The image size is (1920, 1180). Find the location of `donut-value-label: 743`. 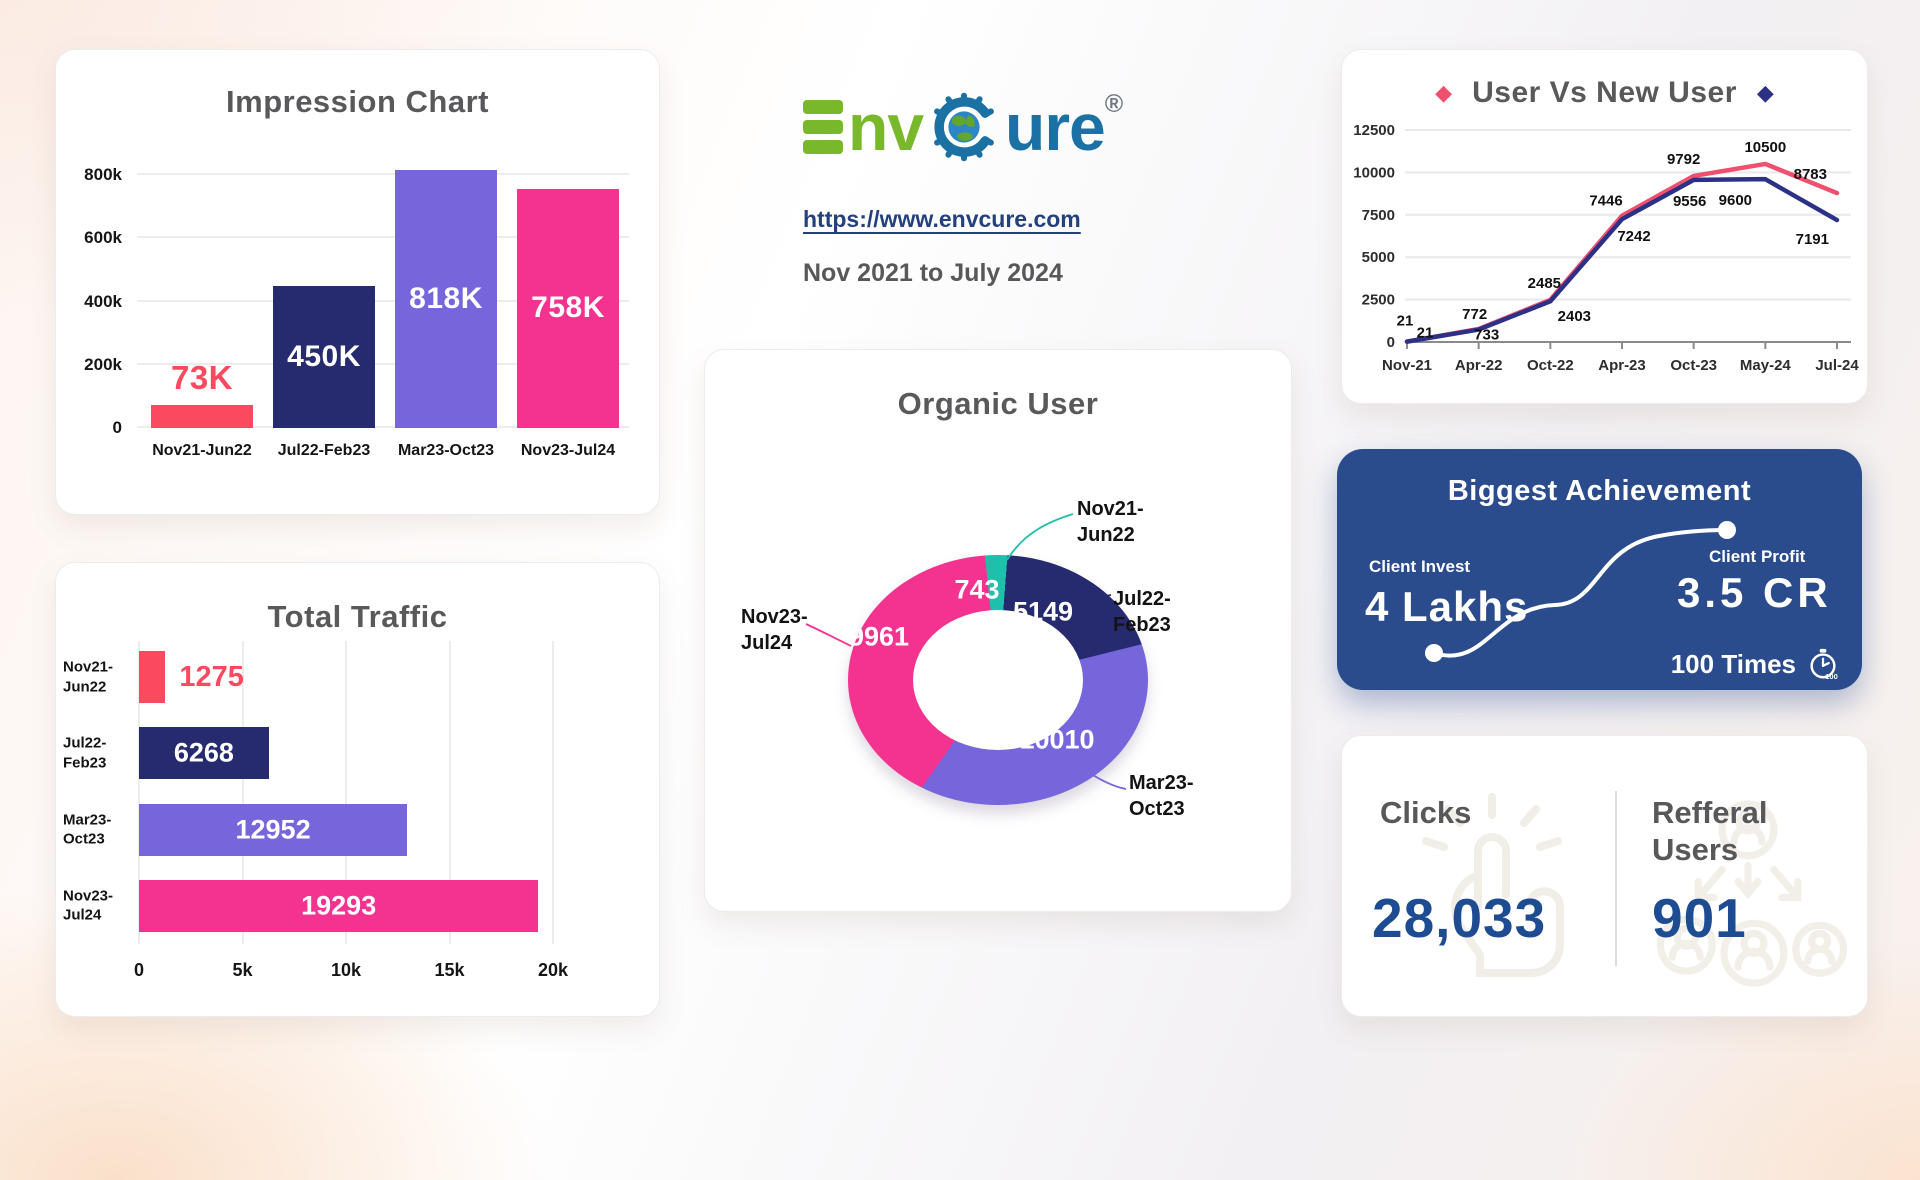

donut-value-label: 743 is located at coordinates (977, 589).